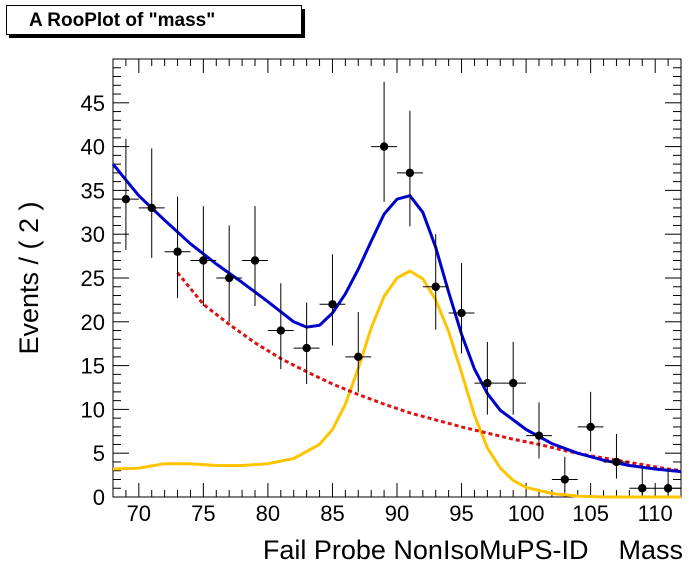 The width and height of the screenshot is (696, 572). Describe the element at coordinates (93, 147) in the screenshot. I see `y-tick-label: 40` at that location.